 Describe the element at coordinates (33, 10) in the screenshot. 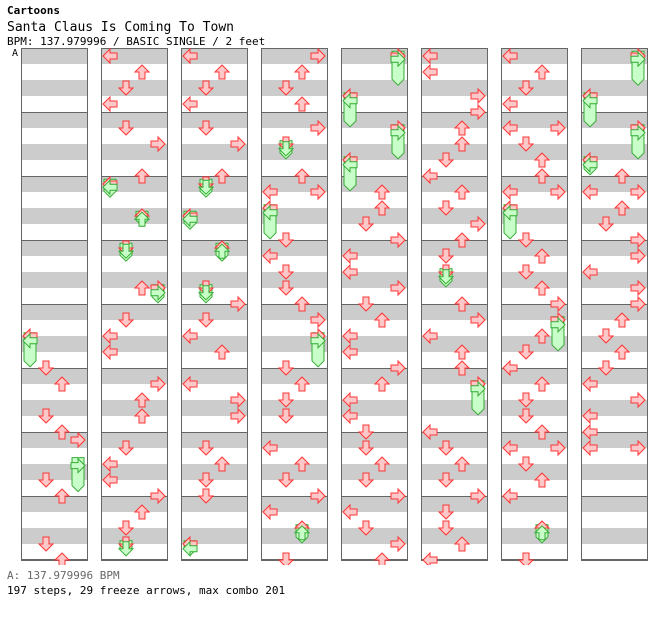

I see `group-name: Cartoons` at that location.